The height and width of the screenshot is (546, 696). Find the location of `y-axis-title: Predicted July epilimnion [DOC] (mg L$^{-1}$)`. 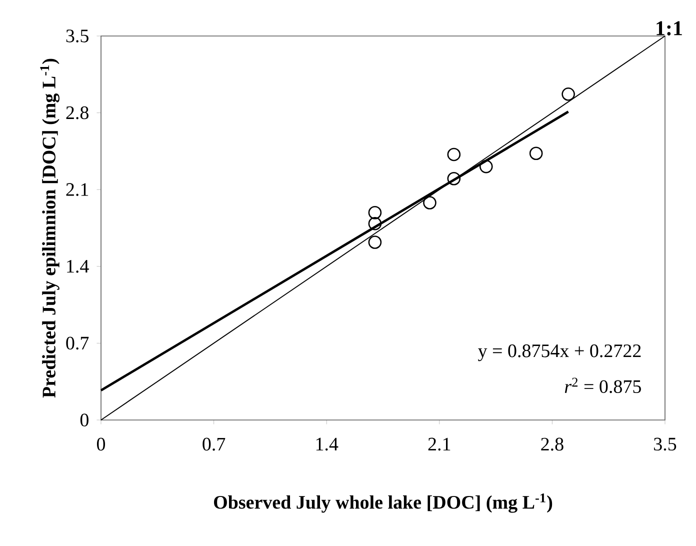

y-axis-title: Predicted July epilimnion [DOC] (mg L$^{-1}$) is located at coordinates (50, 228).